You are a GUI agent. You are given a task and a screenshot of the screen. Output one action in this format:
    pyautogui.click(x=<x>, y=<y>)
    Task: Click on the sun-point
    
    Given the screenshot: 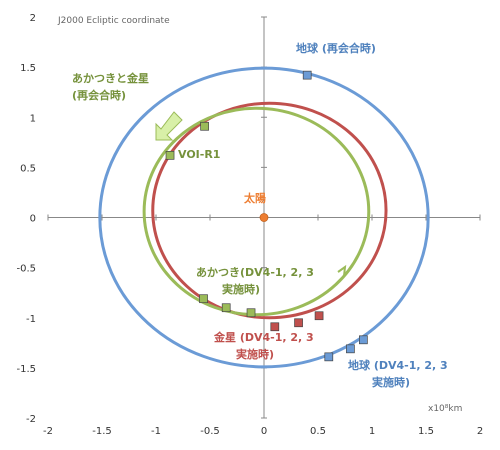 What is the action you would take?
    pyautogui.click(x=264, y=217)
    